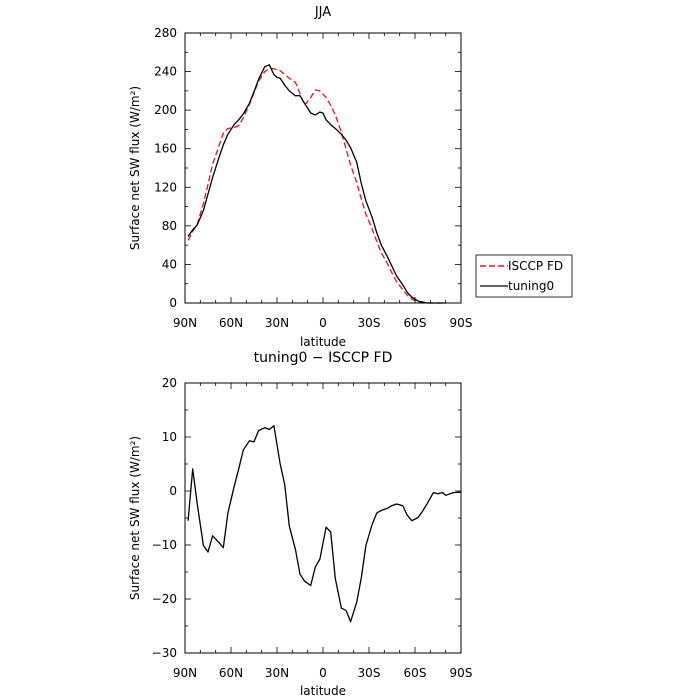 The width and height of the screenshot is (700, 700). I want to click on legend-label-tuning0: tuning0, so click(531, 286).